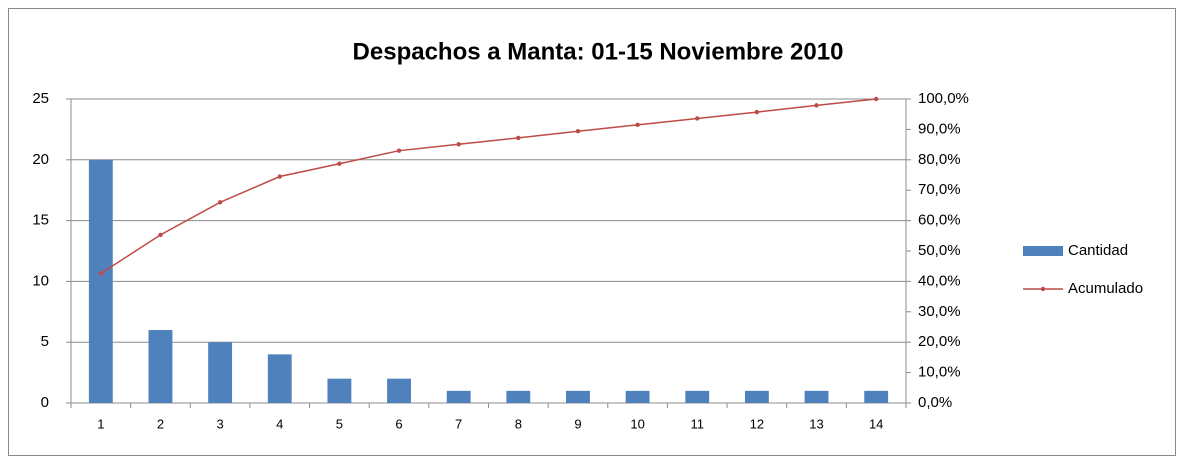  I want to click on y2-tick-label: 60,0%, so click(939, 220).